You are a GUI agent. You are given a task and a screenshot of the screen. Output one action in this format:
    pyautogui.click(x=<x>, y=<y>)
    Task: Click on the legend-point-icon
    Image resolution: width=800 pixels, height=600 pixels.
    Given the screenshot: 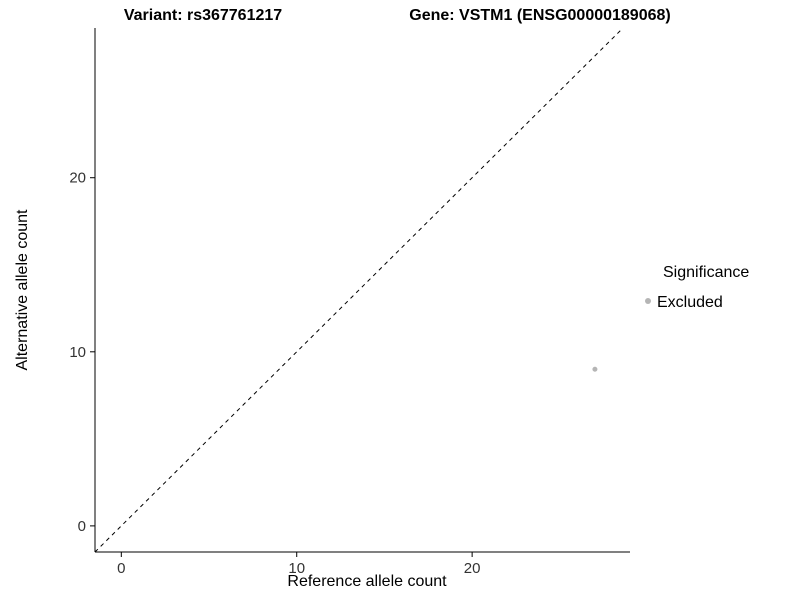 What is the action you would take?
    pyautogui.click(x=648, y=301)
    